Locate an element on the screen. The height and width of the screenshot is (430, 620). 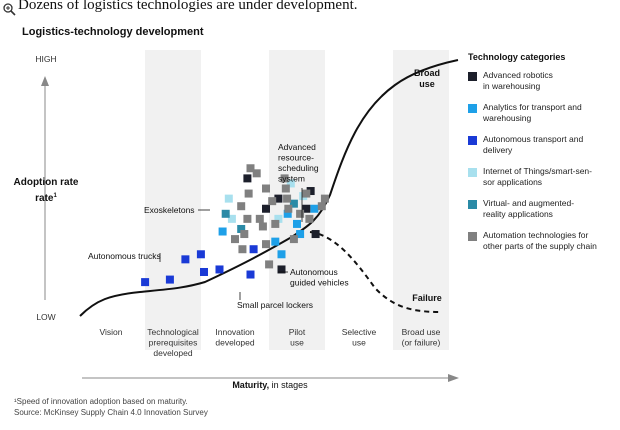
annotation-agv: guided vehicles is located at coordinates (319, 283).